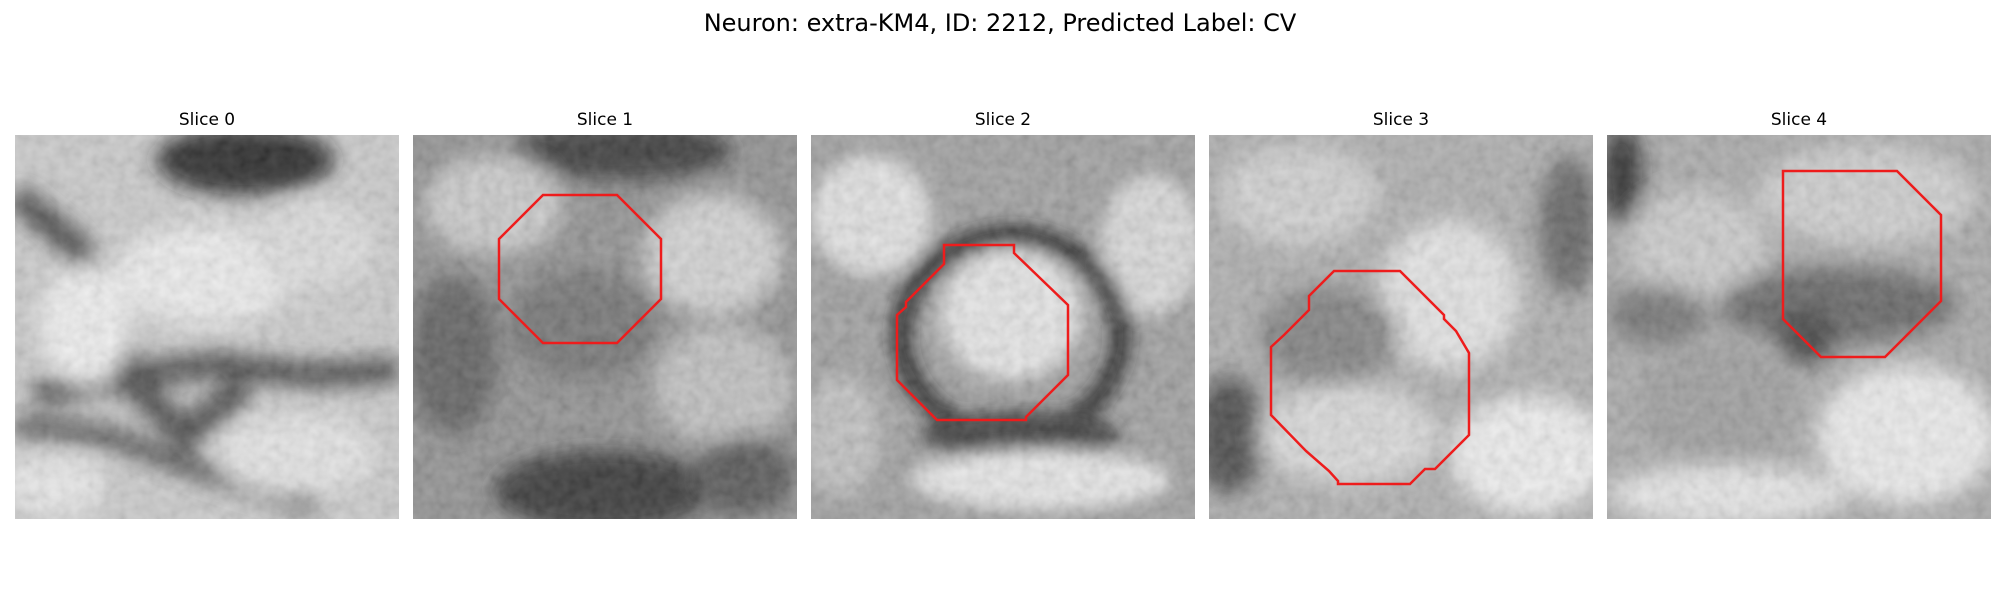 The width and height of the screenshot is (2000, 600). What do you see at coordinates (1003, 120) in the screenshot?
I see `slice-title: Slice 2` at bounding box center [1003, 120].